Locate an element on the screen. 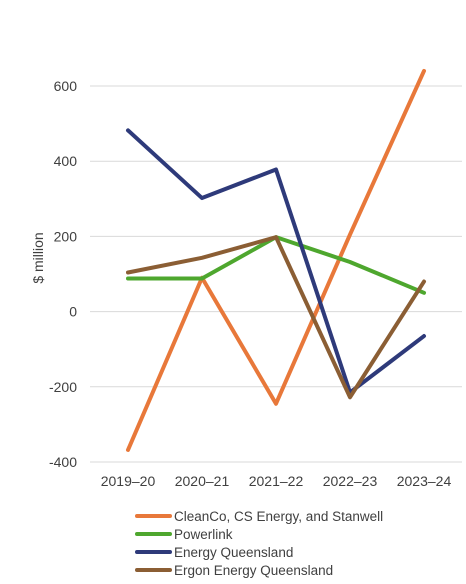 The height and width of the screenshot is (584, 466). legend-label: CleanCo, CS Energy, and Stanwell is located at coordinates (278, 516).